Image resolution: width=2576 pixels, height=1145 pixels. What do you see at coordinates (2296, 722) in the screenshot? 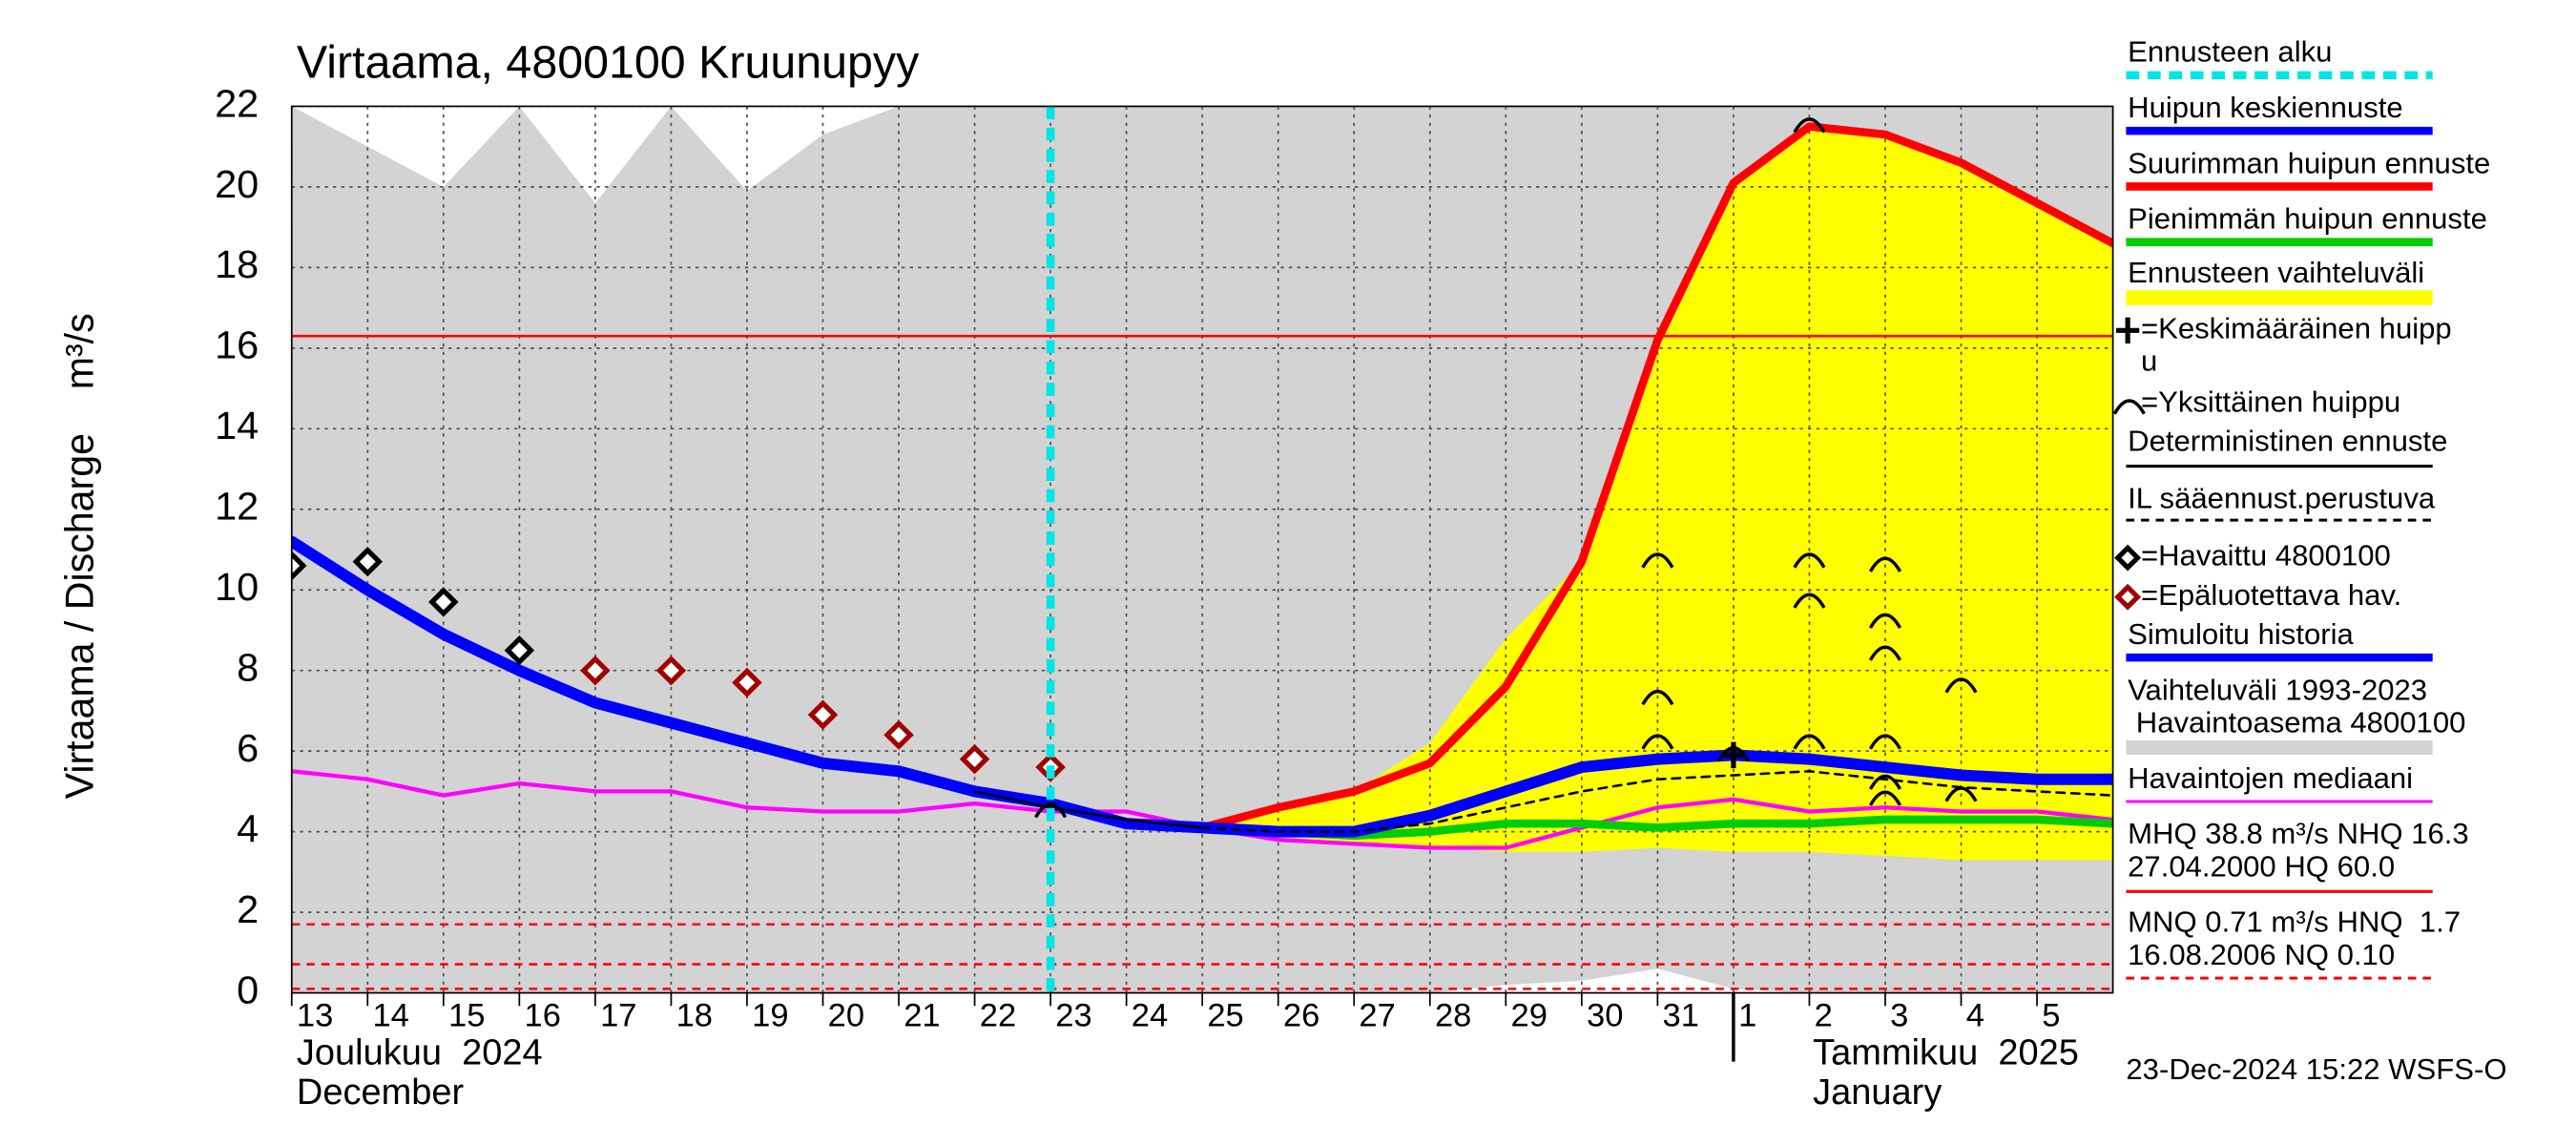
I see `legend-label: Havaintoasema 4800100` at bounding box center [2296, 722].